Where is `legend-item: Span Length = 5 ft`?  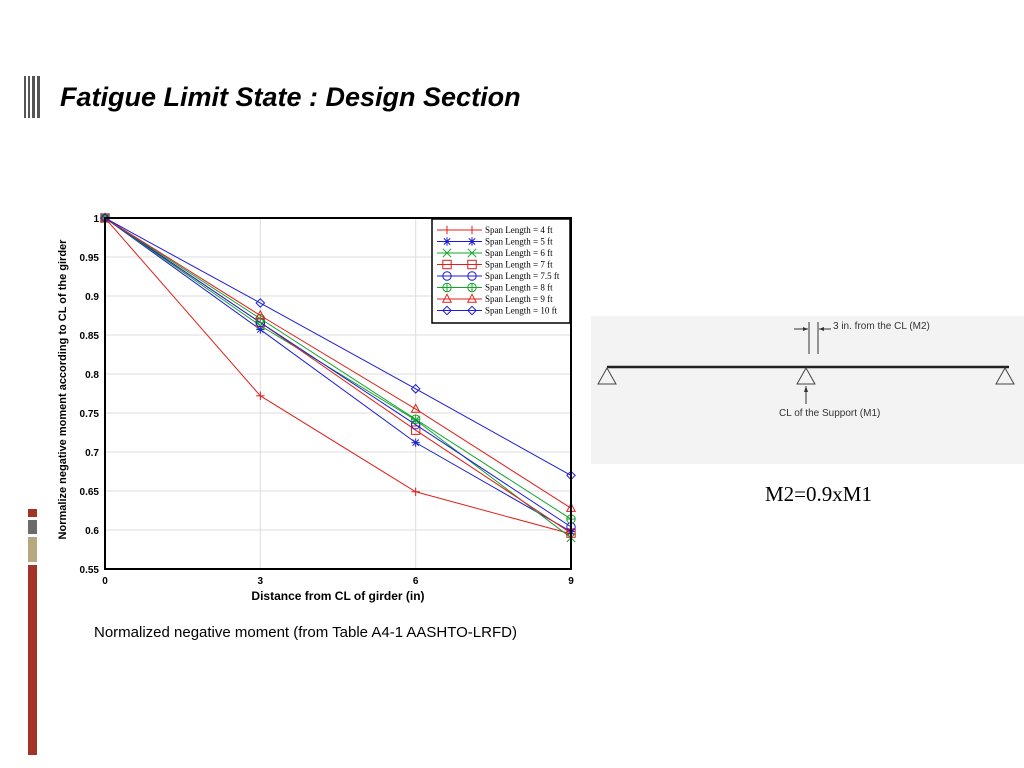 legend-item: Span Length = 5 ft is located at coordinates (495, 242).